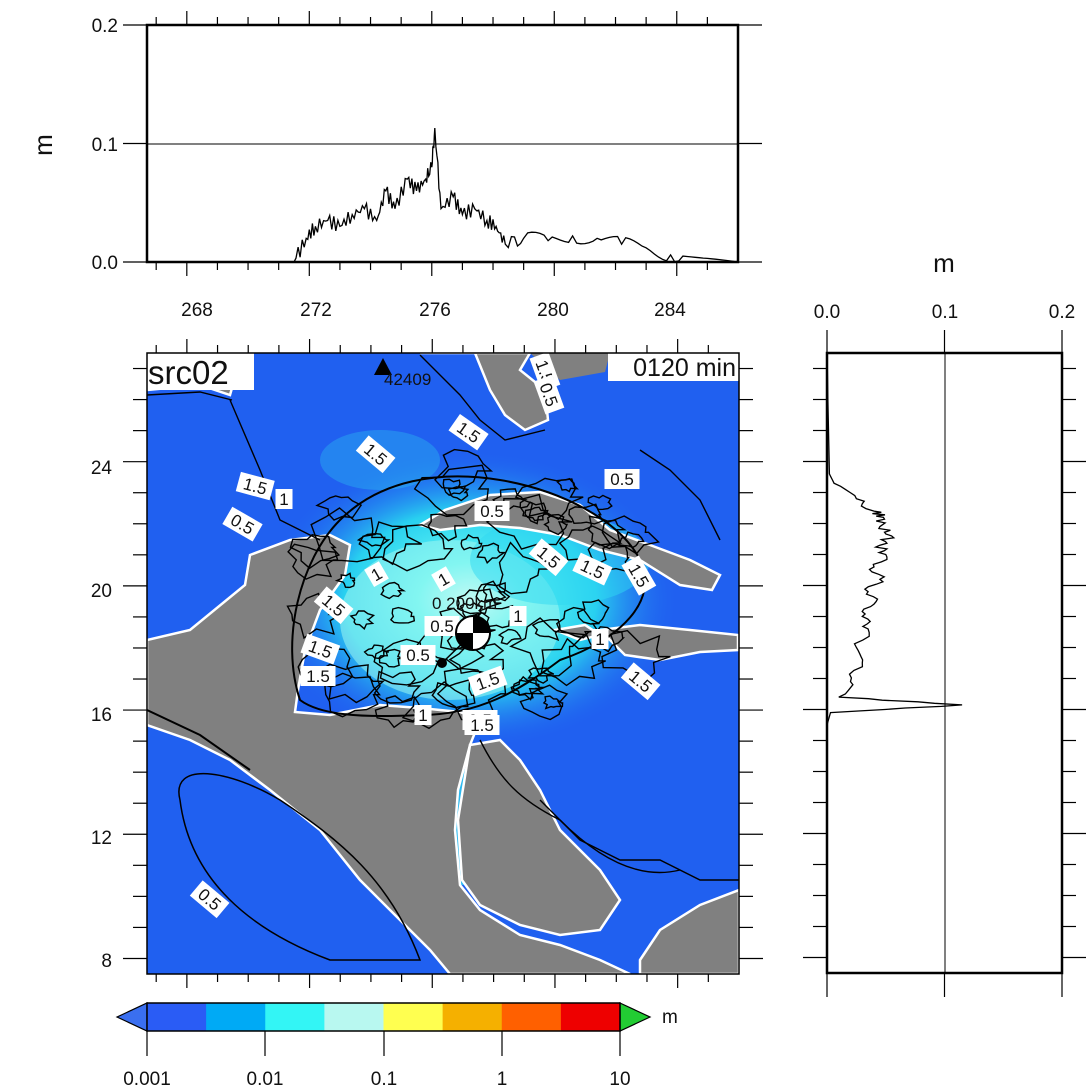  Describe the element at coordinates (894, 662) in the screenshot. I see `right-series-line` at that location.